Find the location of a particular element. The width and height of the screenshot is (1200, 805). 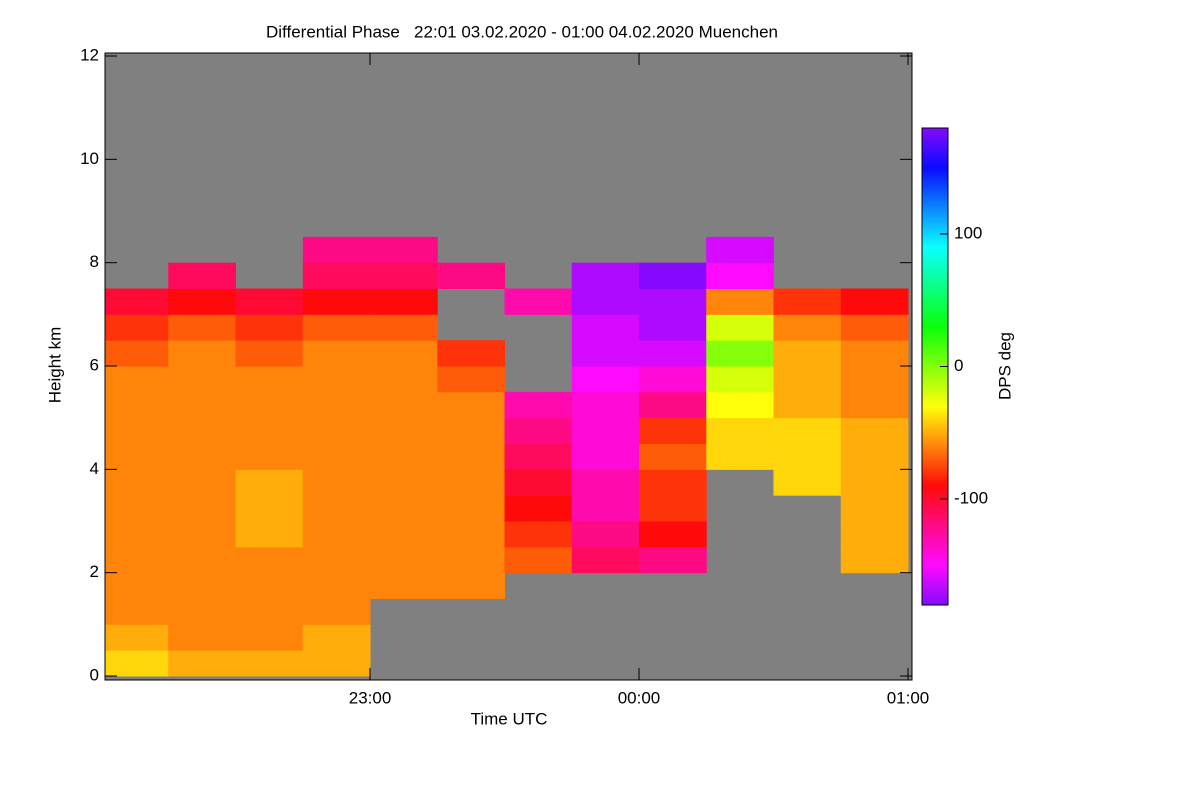

colorbar-label: DPS deg is located at coordinates (1004, 366).